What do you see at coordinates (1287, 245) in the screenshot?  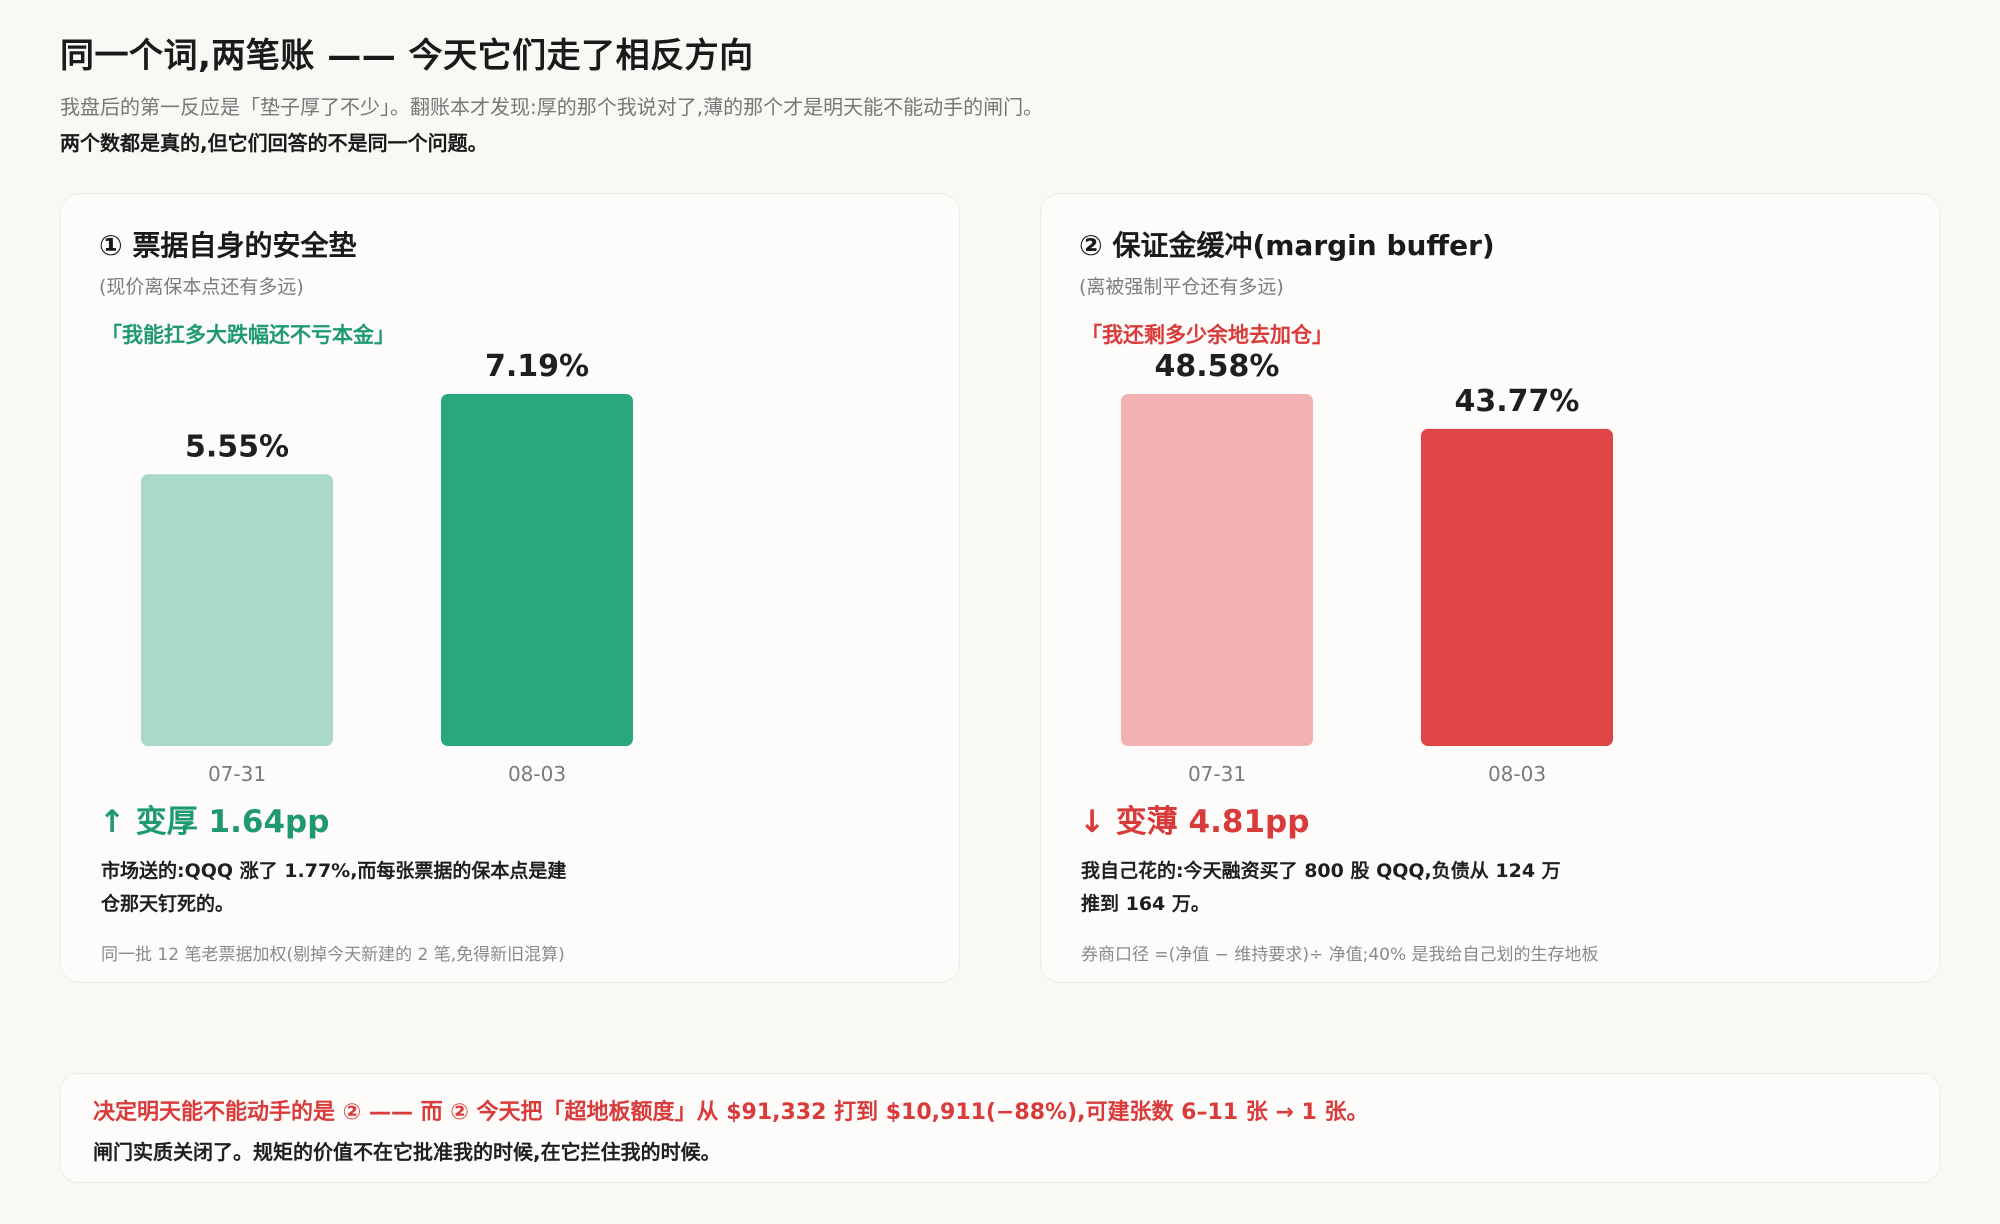 I see `card-title: ② 保证金缓冲(margin buffer)` at bounding box center [1287, 245].